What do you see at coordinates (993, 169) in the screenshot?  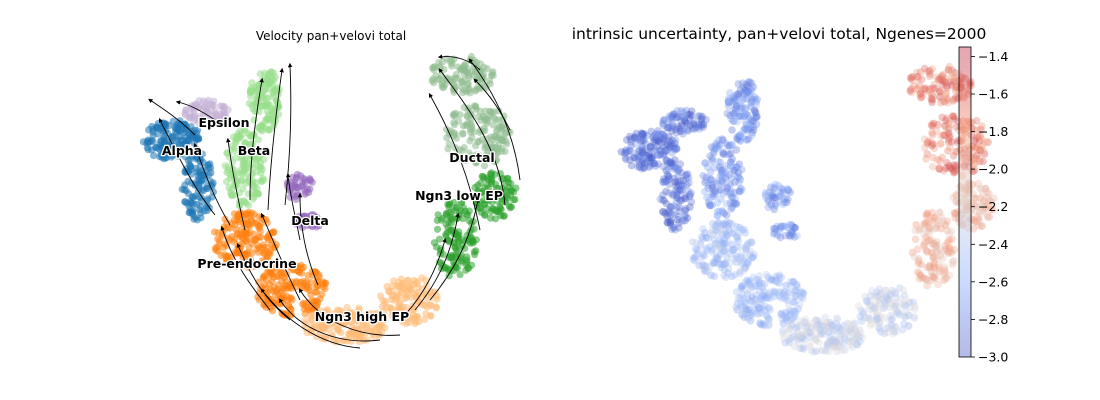 I see `colorbar-tick-label: −2.0` at bounding box center [993, 169].